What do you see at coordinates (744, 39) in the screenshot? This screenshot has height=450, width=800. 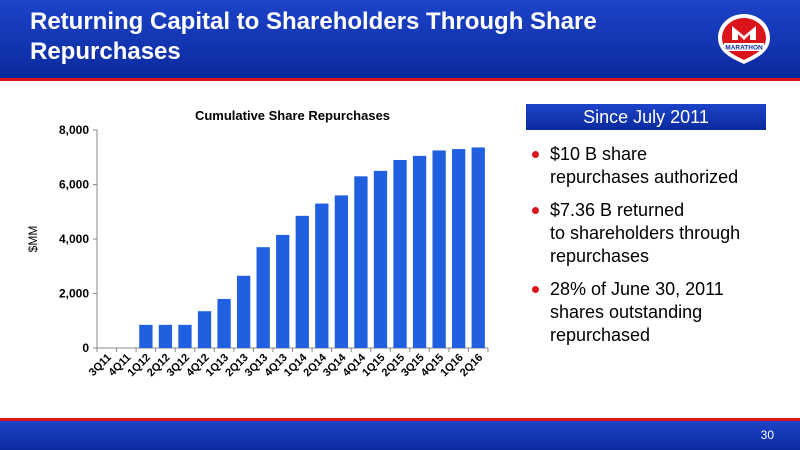 I see `marathon-logo-icon: MARATHON` at bounding box center [744, 39].